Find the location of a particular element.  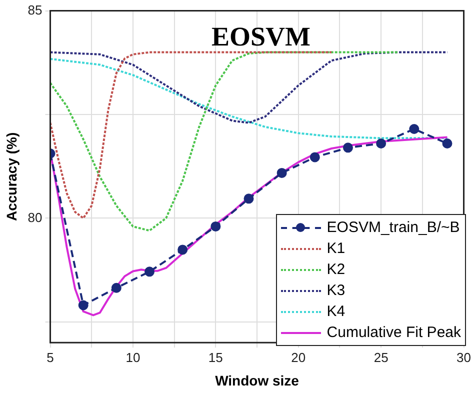

x-tick-label: 25 is located at coordinates (381, 357).